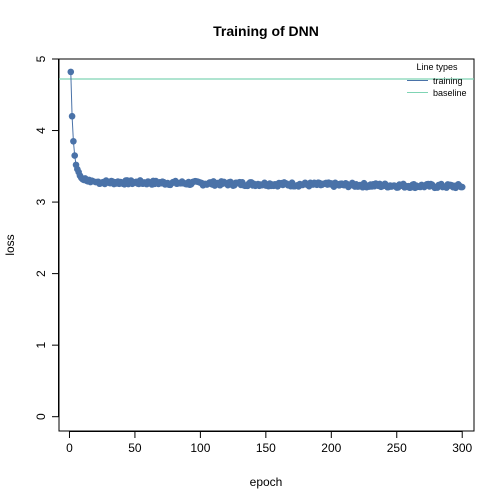  Describe the element at coordinates (331, 448) in the screenshot. I see `x-tick-label: 200` at that location.